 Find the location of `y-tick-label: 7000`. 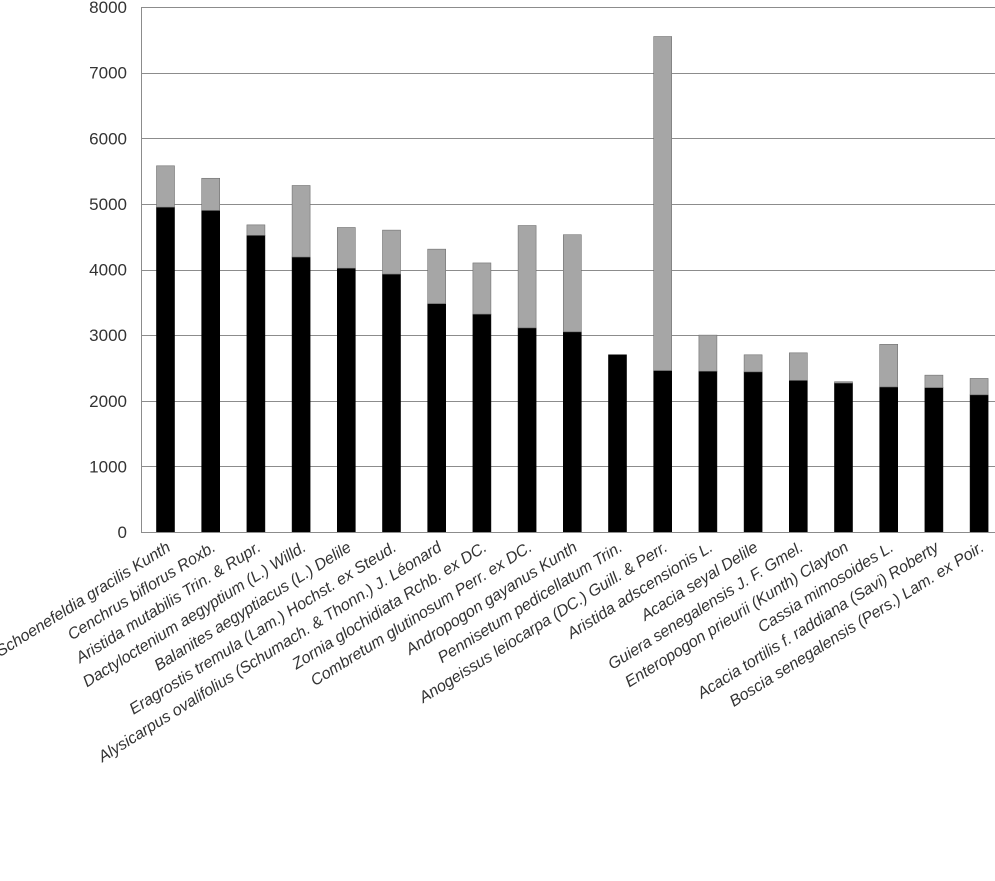

y-tick-label: 7000 is located at coordinates (108, 73).